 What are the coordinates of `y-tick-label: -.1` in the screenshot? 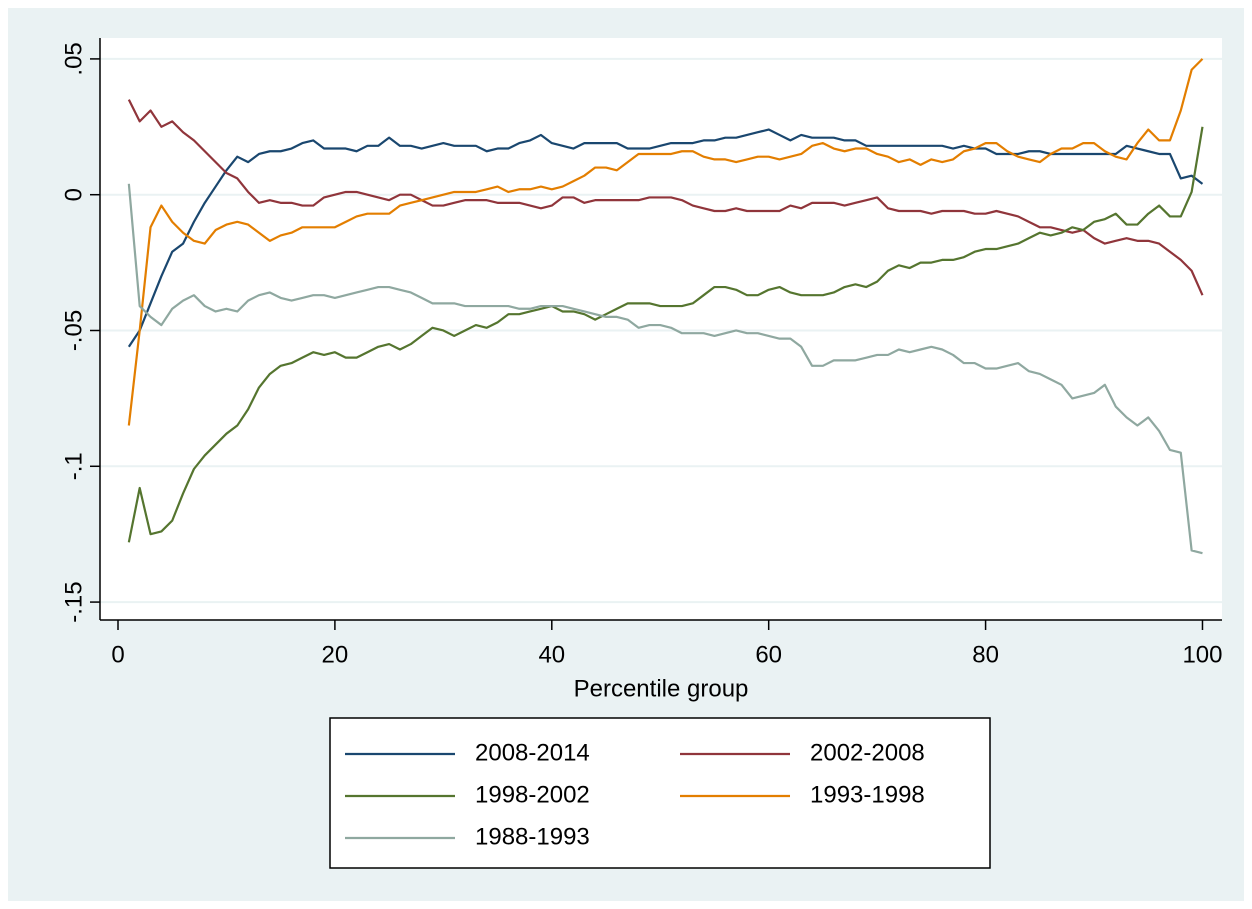 It's located at (73, 466).